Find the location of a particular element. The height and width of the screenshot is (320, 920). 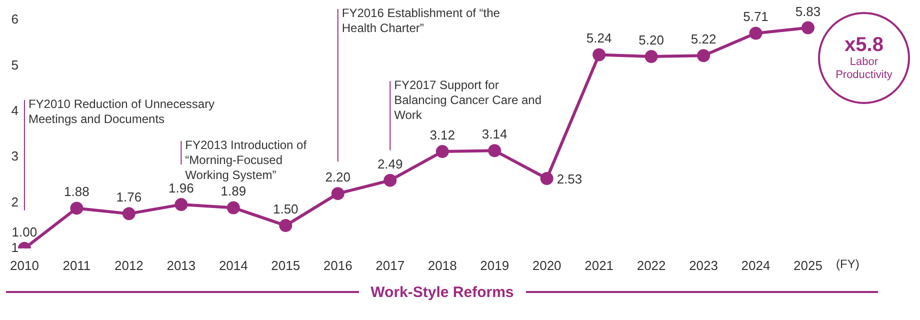

x-tick-label: 2017 is located at coordinates (390, 265).